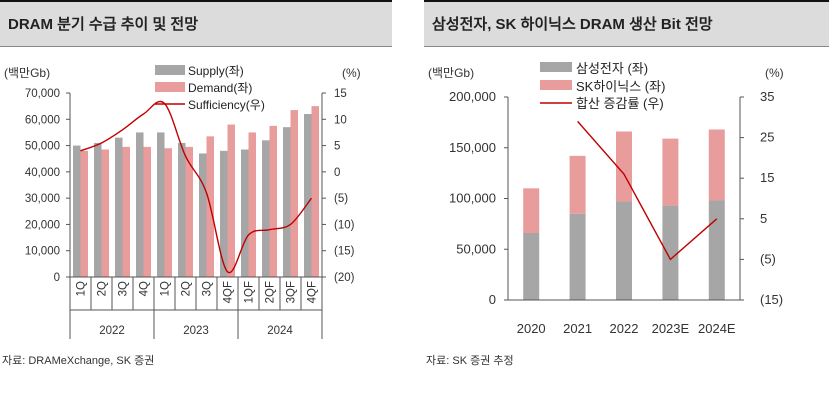  Describe the element at coordinates (624, 328) in the screenshot. I see `chart2-x-tick-label: 2022` at that location.